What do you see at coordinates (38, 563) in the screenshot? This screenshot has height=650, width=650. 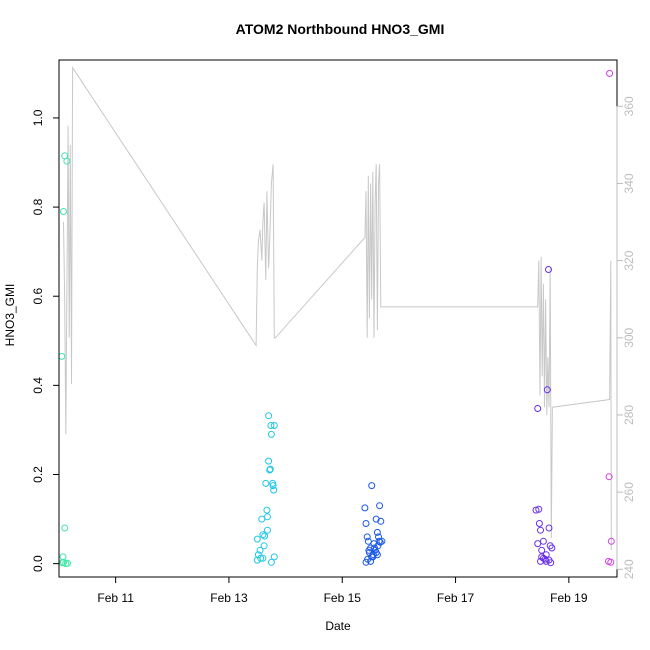 I see `y-tick-label: 0.0` at bounding box center [38, 563].